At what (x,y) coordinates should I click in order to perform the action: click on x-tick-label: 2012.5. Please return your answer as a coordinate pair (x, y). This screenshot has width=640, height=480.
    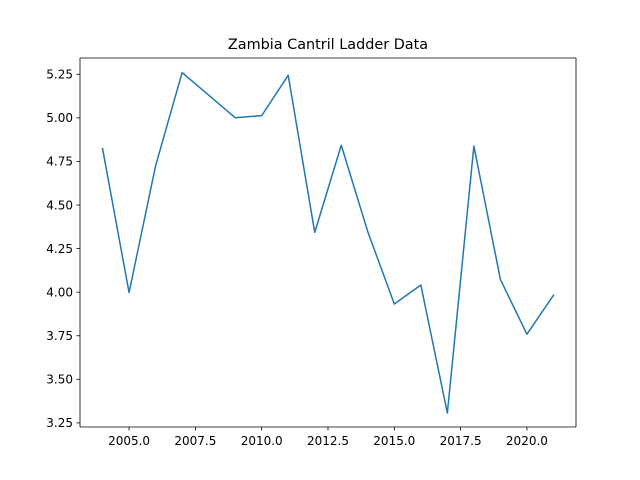
    Looking at the image, I should click on (328, 441).